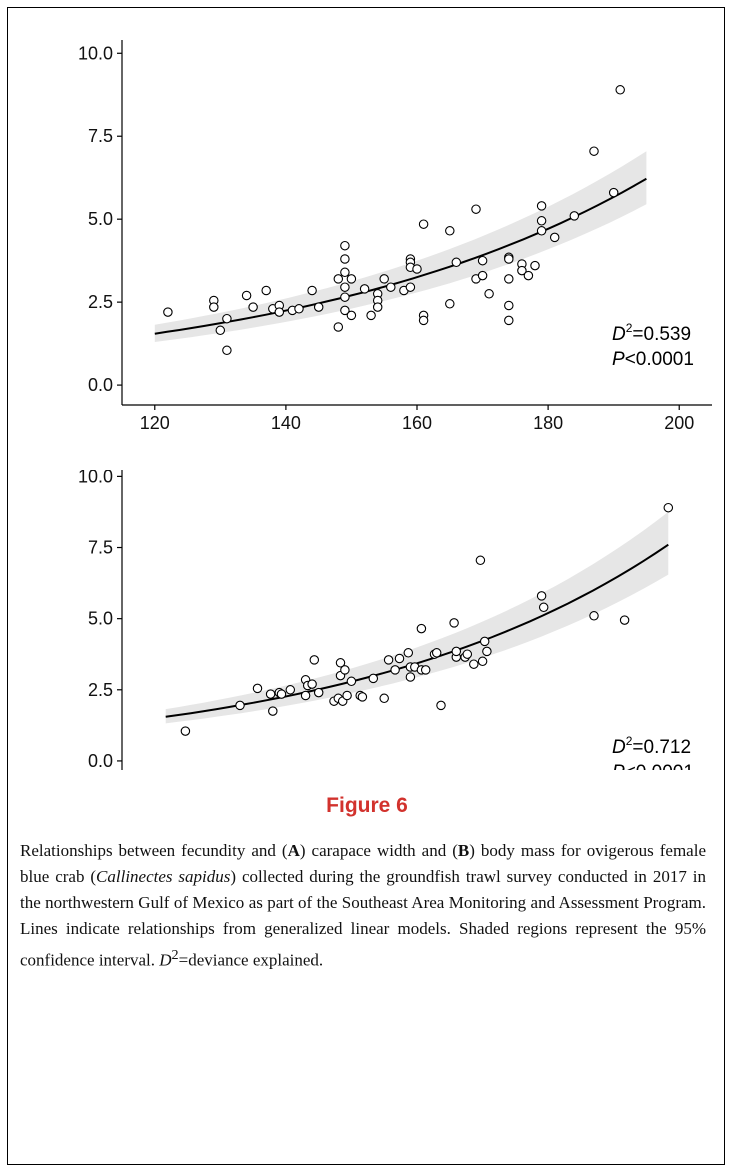  What do you see at coordinates (100, 690) in the screenshot?
I see `y-tick-label: 2.5` at bounding box center [100, 690].